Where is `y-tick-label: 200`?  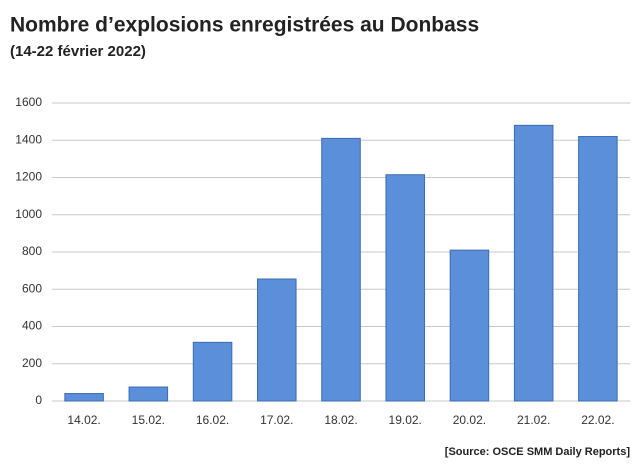 y-tick-label: 200 is located at coordinates (32, 363).